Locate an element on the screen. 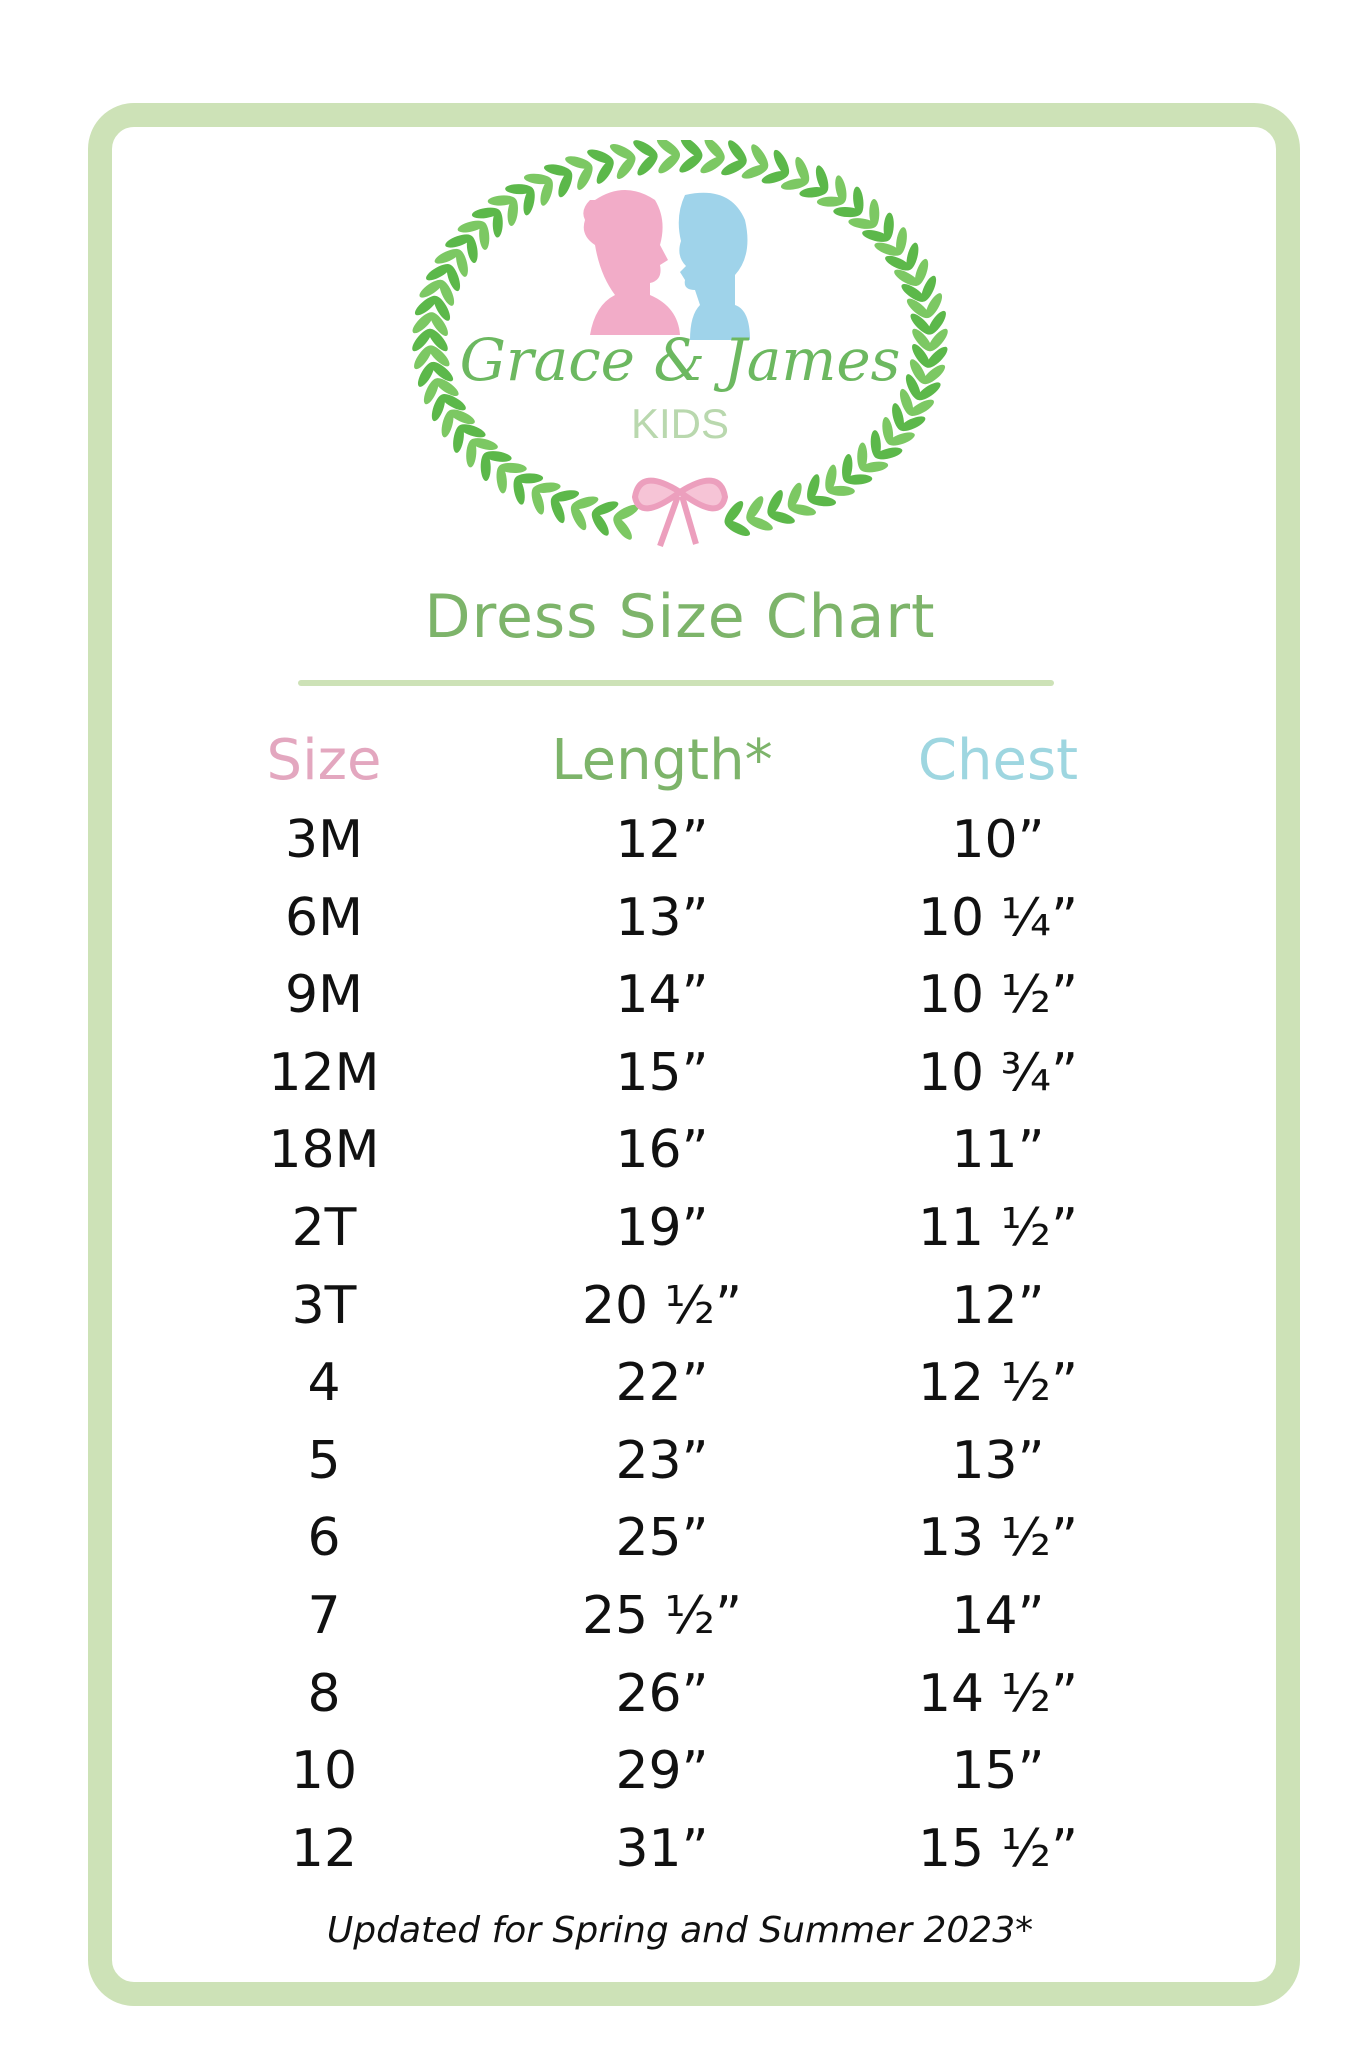 This screenshot has height=2048, width=1360. table-row: 7 25 ½” 14” is located at coordinates (680, 1616).